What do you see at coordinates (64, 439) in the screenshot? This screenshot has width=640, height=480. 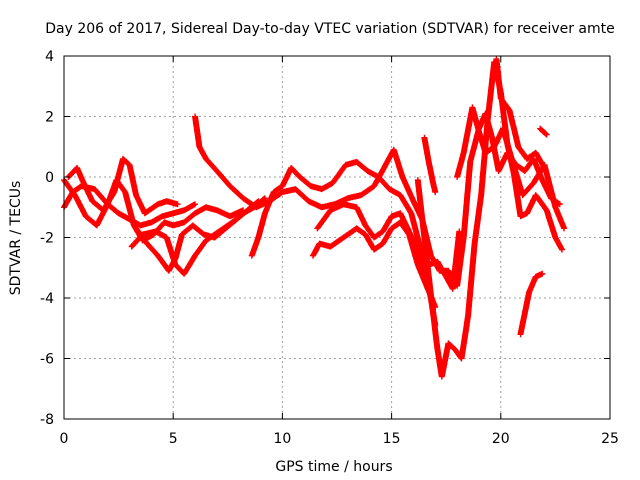 I see `x-tick-label: 0` at bounding box center [64, 439].